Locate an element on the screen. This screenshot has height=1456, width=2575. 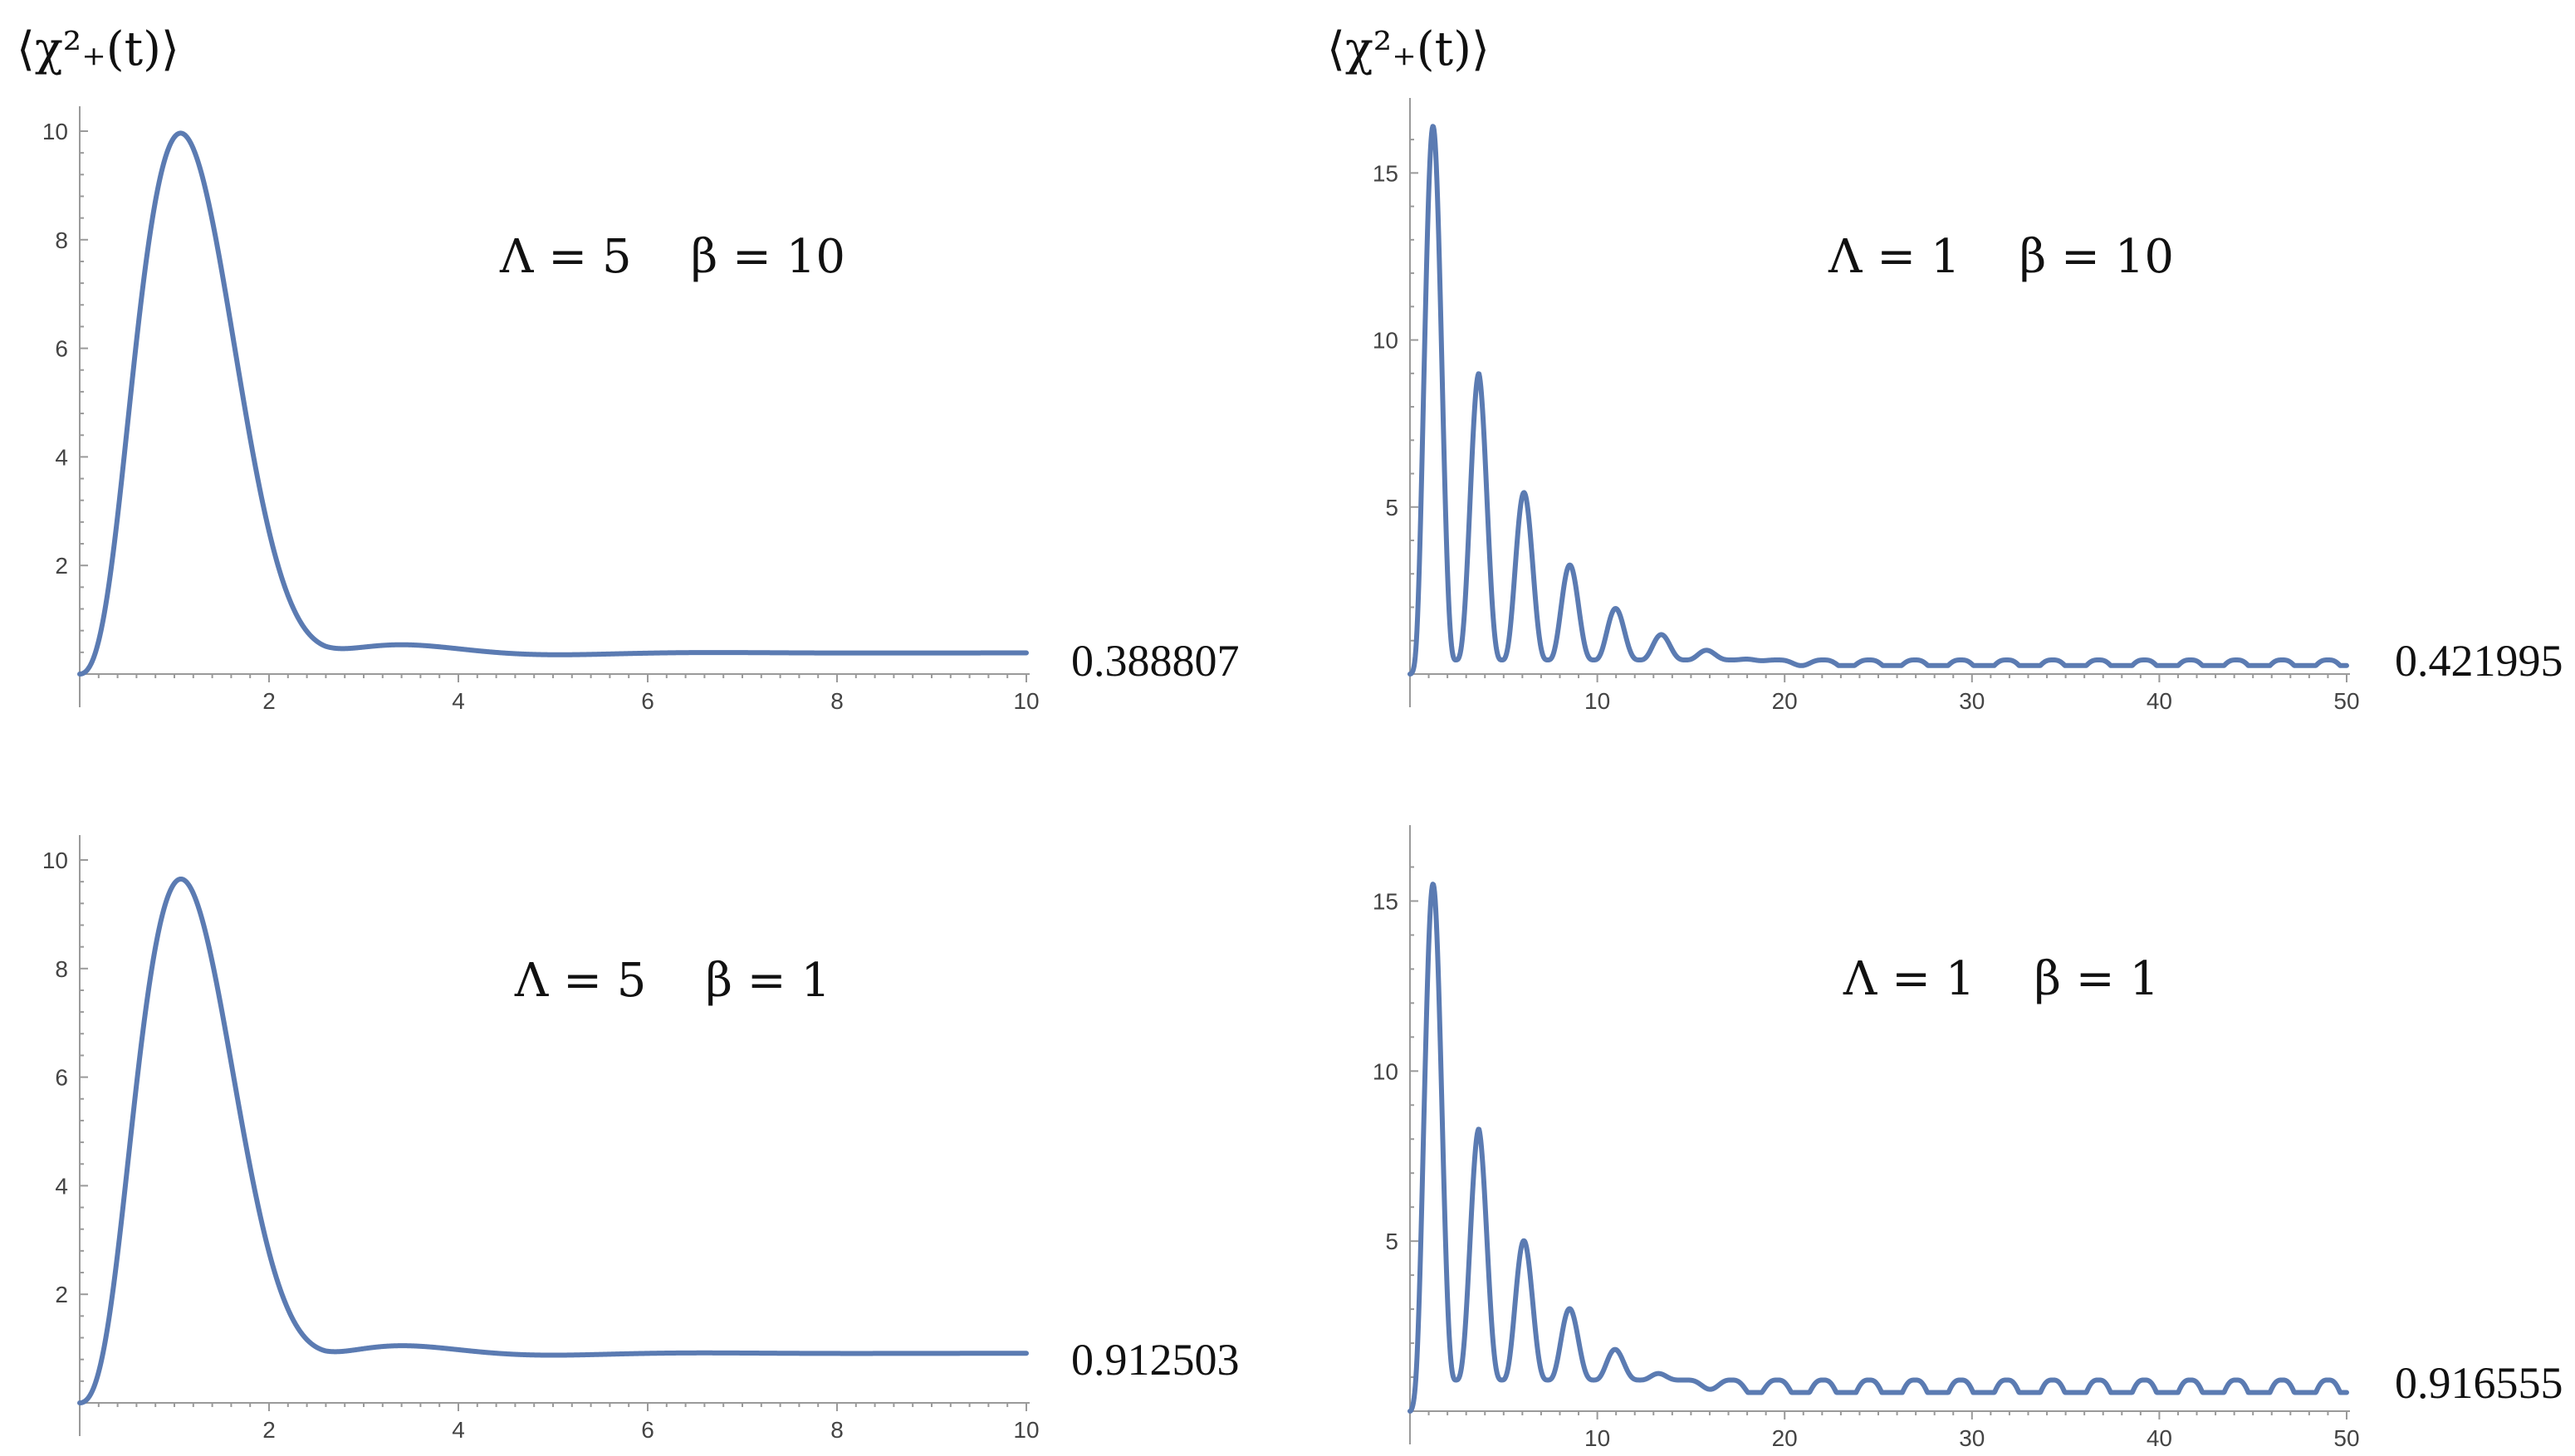
parameter-annotation: Λ = 1 β = 10 is located at coordinates (2001, 257).